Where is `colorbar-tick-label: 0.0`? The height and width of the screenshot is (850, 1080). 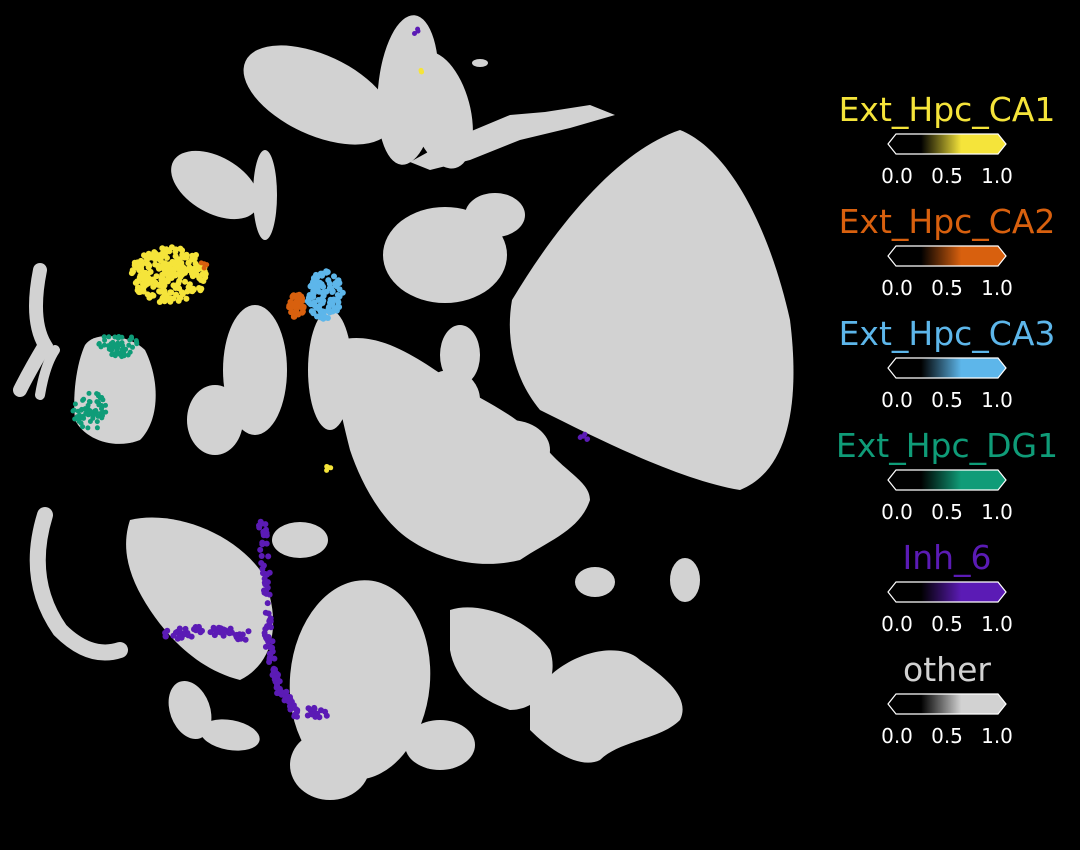
colorbar-tick-label: 0.0 is located at coordinates (897, 512).